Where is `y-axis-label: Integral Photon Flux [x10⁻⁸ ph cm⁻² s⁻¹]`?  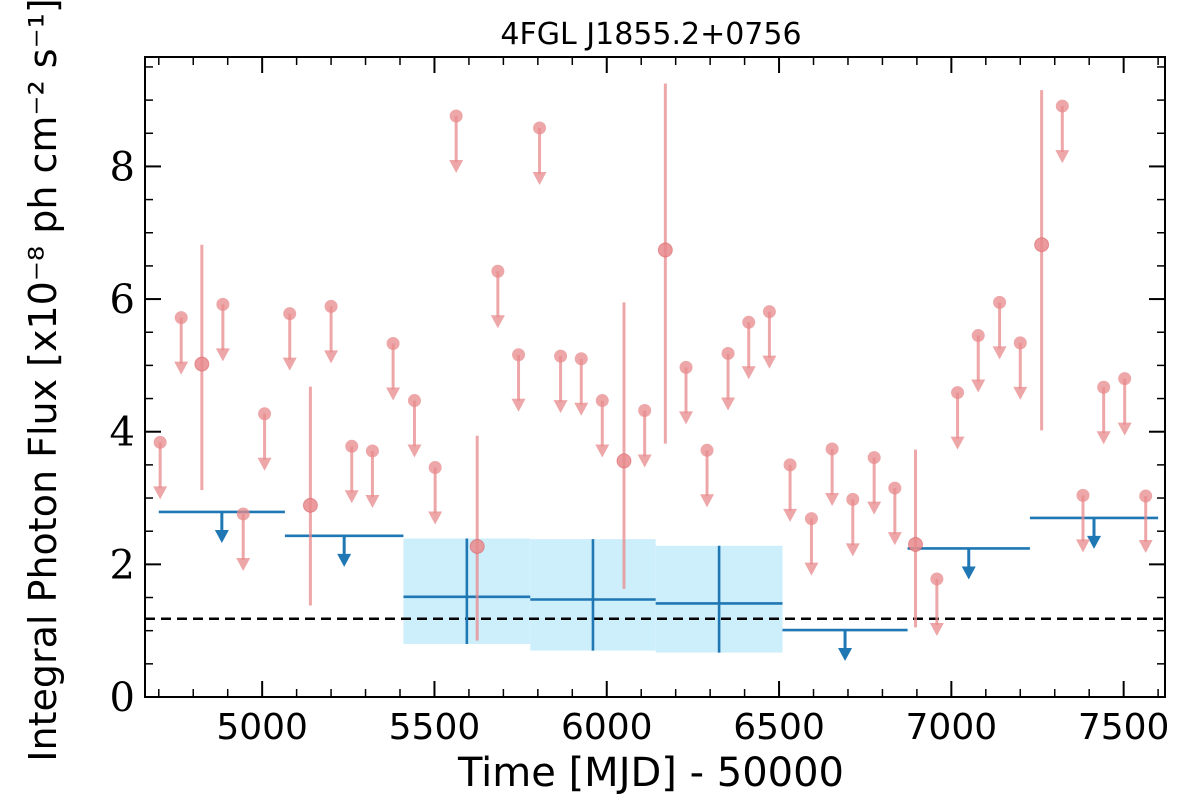
y-axis-label: Integral Photon Flux [x10⁻⁸ ph cm⁻² s⁻¹] is located at coordinates (43, 381).